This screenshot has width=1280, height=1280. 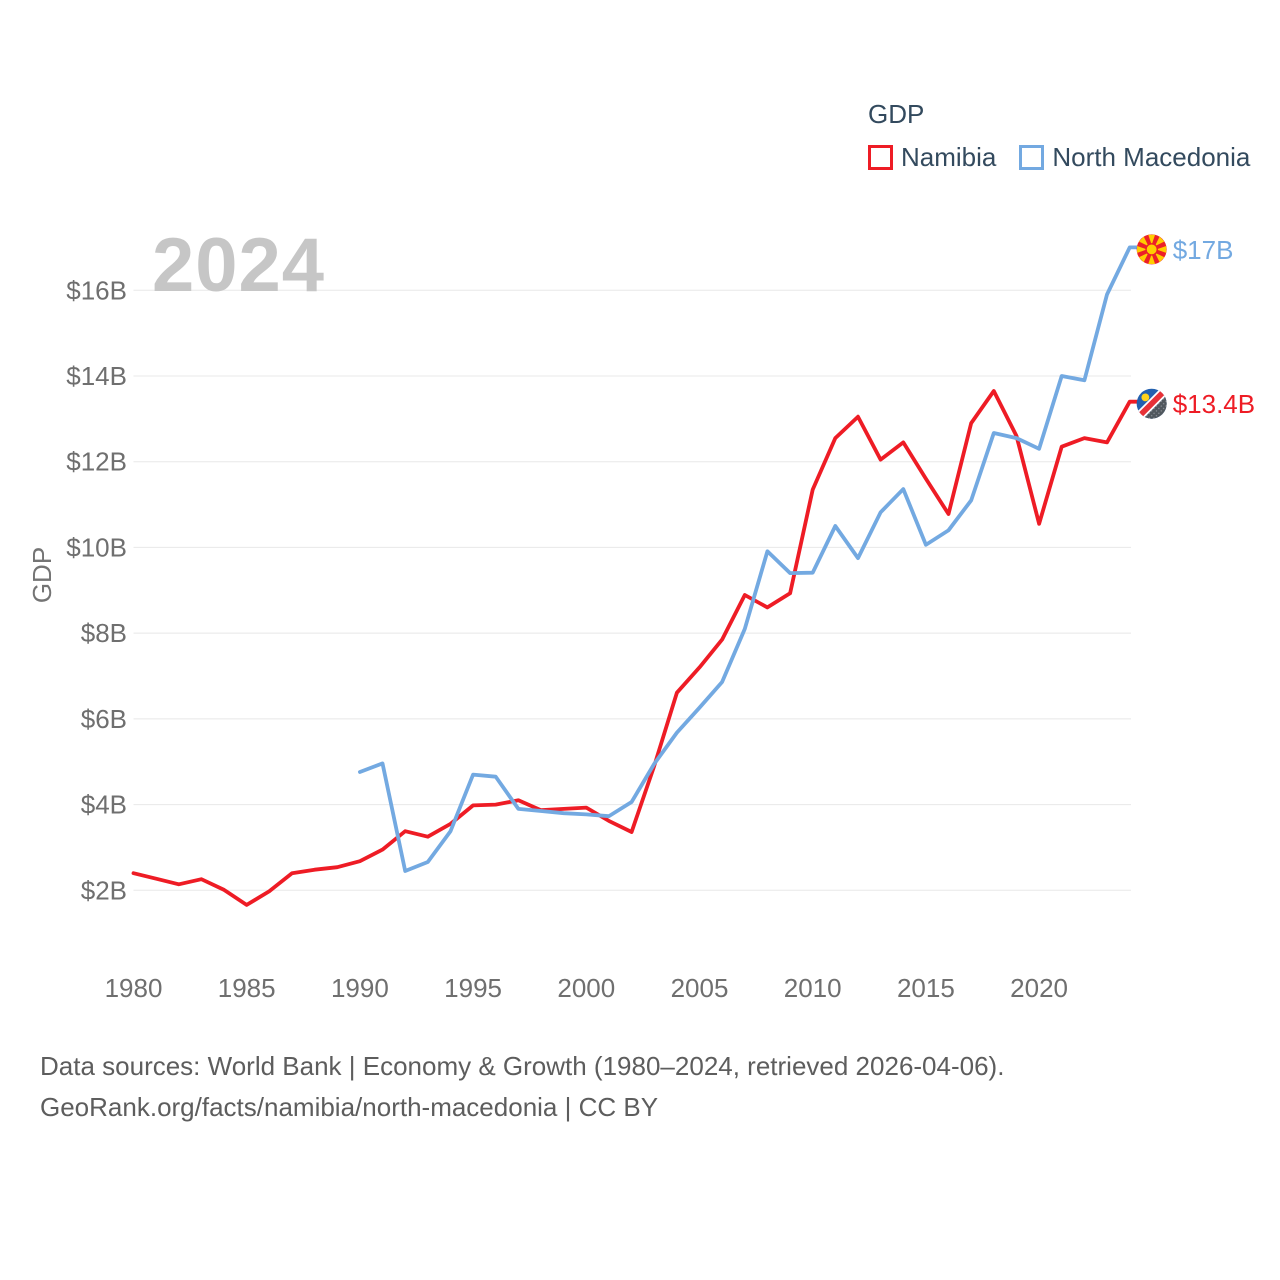 I want to click on chart-legend: GDP Namibia North Macedonia, so click(x=1059, y=136).